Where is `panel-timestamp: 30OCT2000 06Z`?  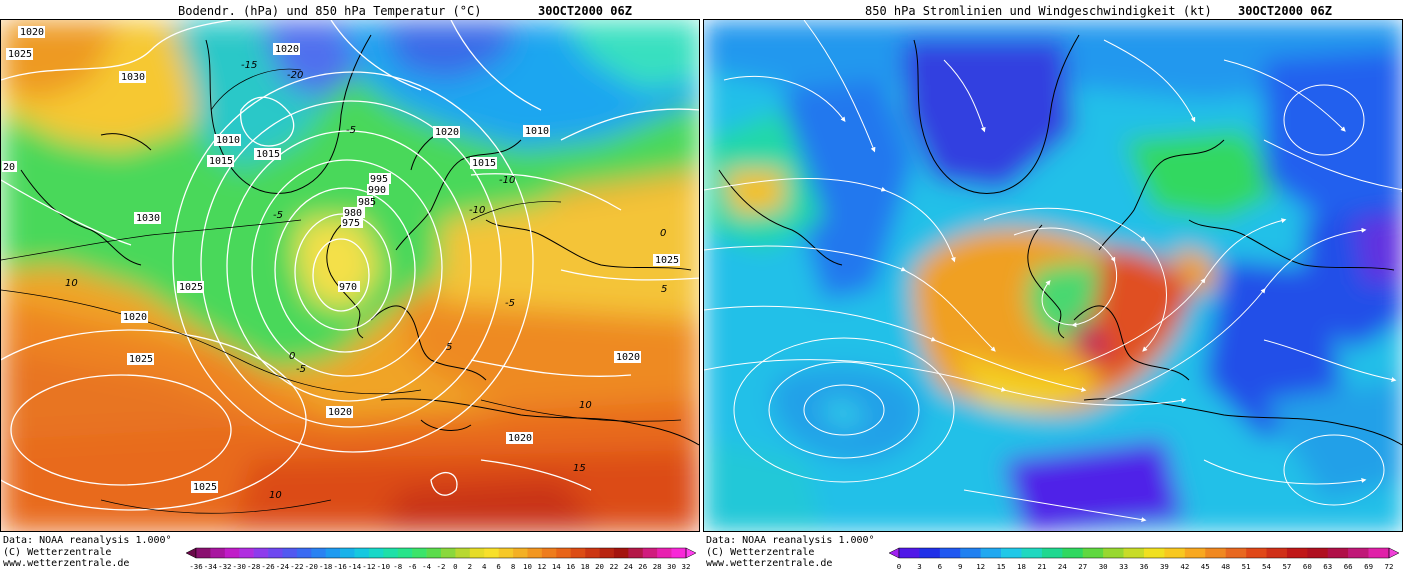 panel-timestamp: 30OCT2000 06Z is located at coordinates (1285, 11).